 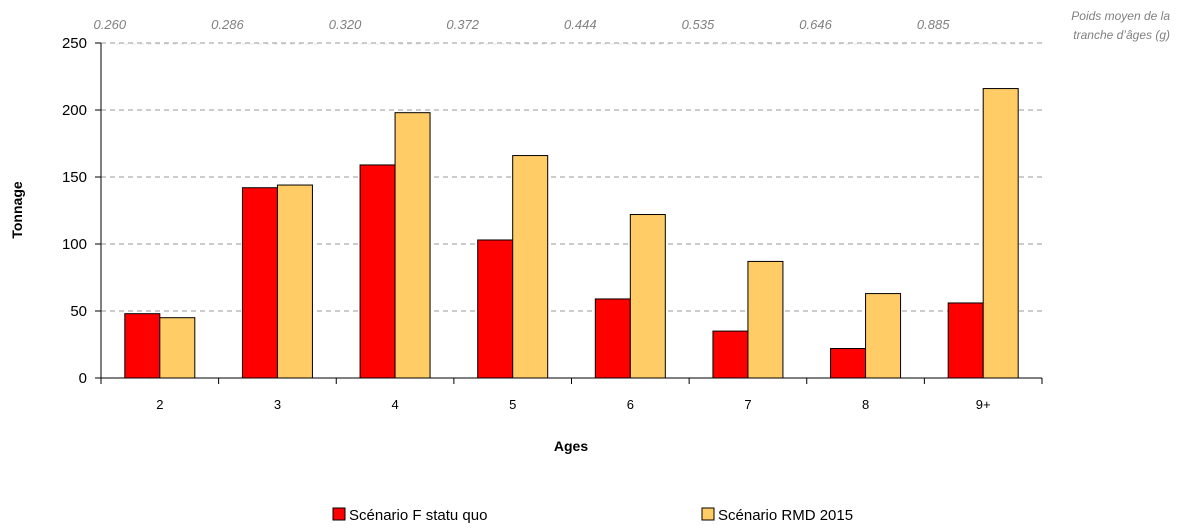 What do you see at coordinates (983, 404) in the screenshot?
I see `x-tick-label: 9+` at bounding box center [983, 404].